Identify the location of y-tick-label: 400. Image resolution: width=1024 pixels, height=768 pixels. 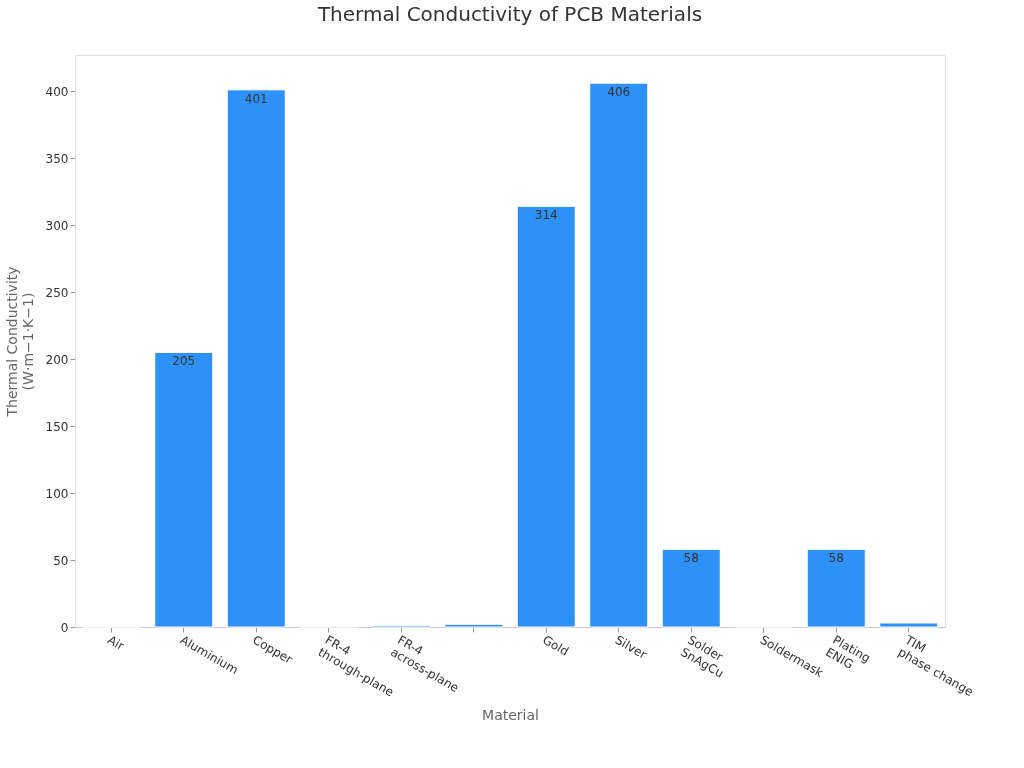
(57, 91).